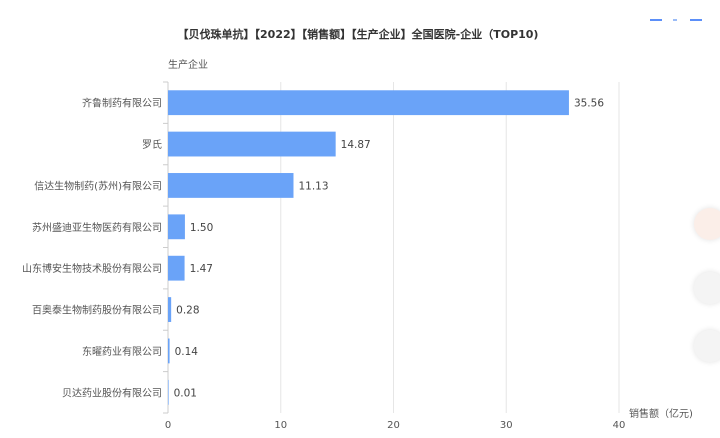 Image resolution: width=720 pixels, height=438 pixels. What do you see at coordinates (201, 228) in the screenshot?
I see `data-label: 1.50` at bounding box center [201, 228].